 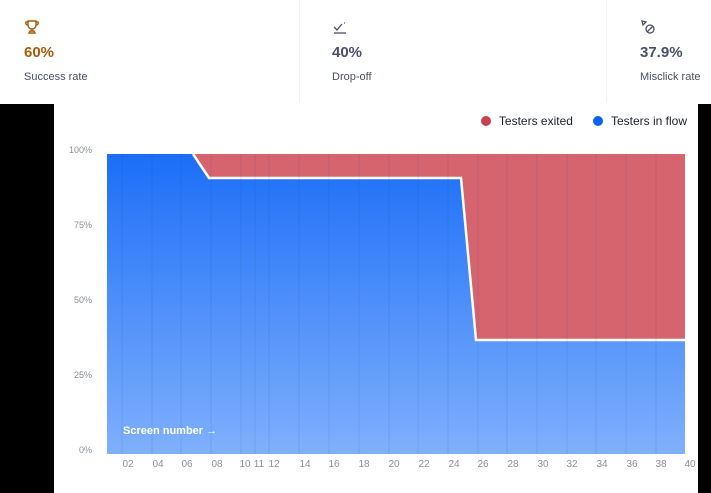 I want to click on x-tick: 16, so click(x=334, y=464).